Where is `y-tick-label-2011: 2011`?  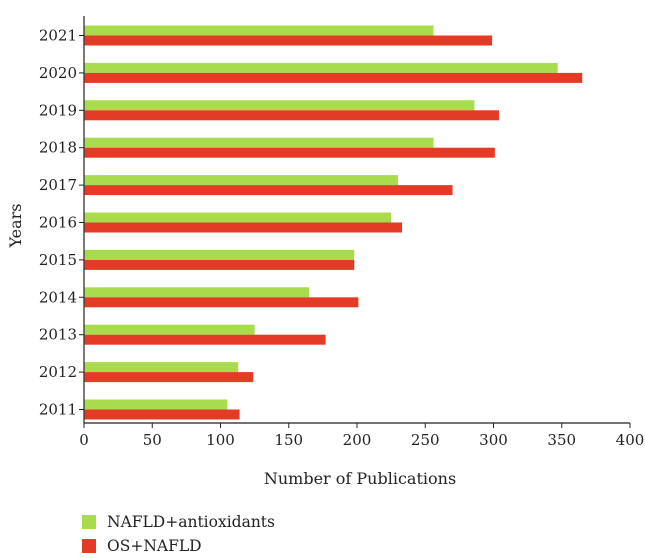
y-tick-label-2011: 2011 is located at coordinates (58, 410).